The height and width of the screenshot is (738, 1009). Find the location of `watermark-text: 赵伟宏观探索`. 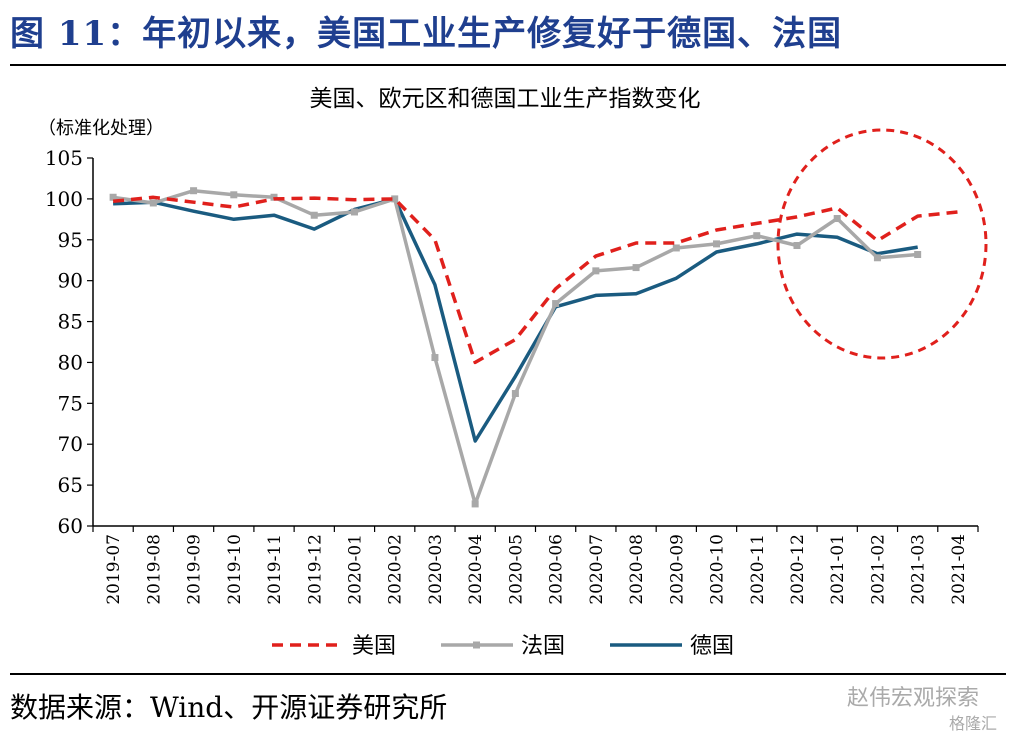

watermark-text: 赵伟宏观探索 is located at coordinates (912, 698).